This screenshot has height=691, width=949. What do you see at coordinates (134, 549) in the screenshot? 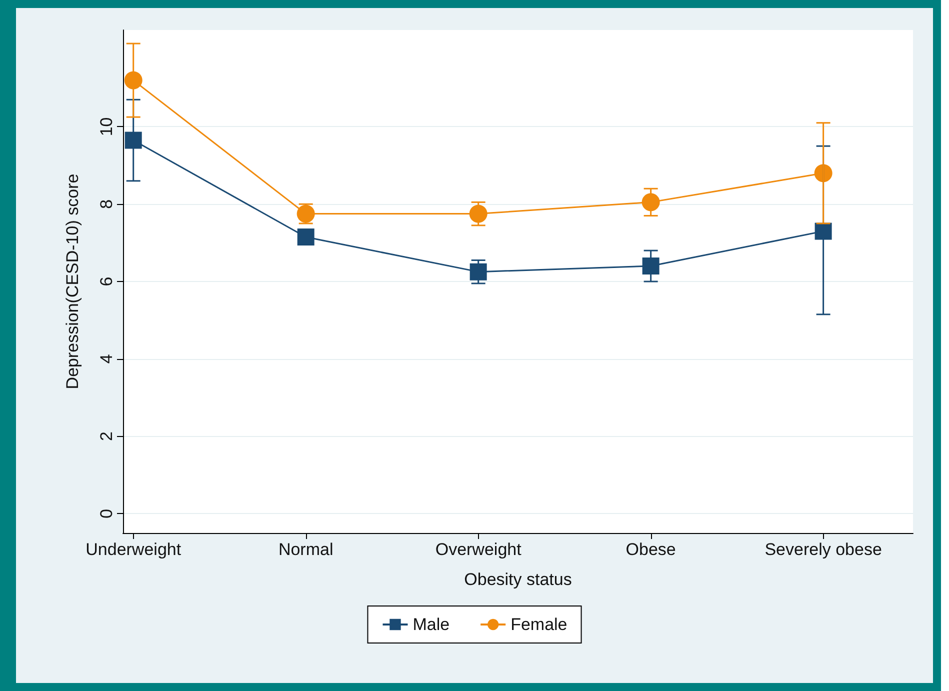
I see `x-tick-label: Underweight` at bounding box center [134, 549].